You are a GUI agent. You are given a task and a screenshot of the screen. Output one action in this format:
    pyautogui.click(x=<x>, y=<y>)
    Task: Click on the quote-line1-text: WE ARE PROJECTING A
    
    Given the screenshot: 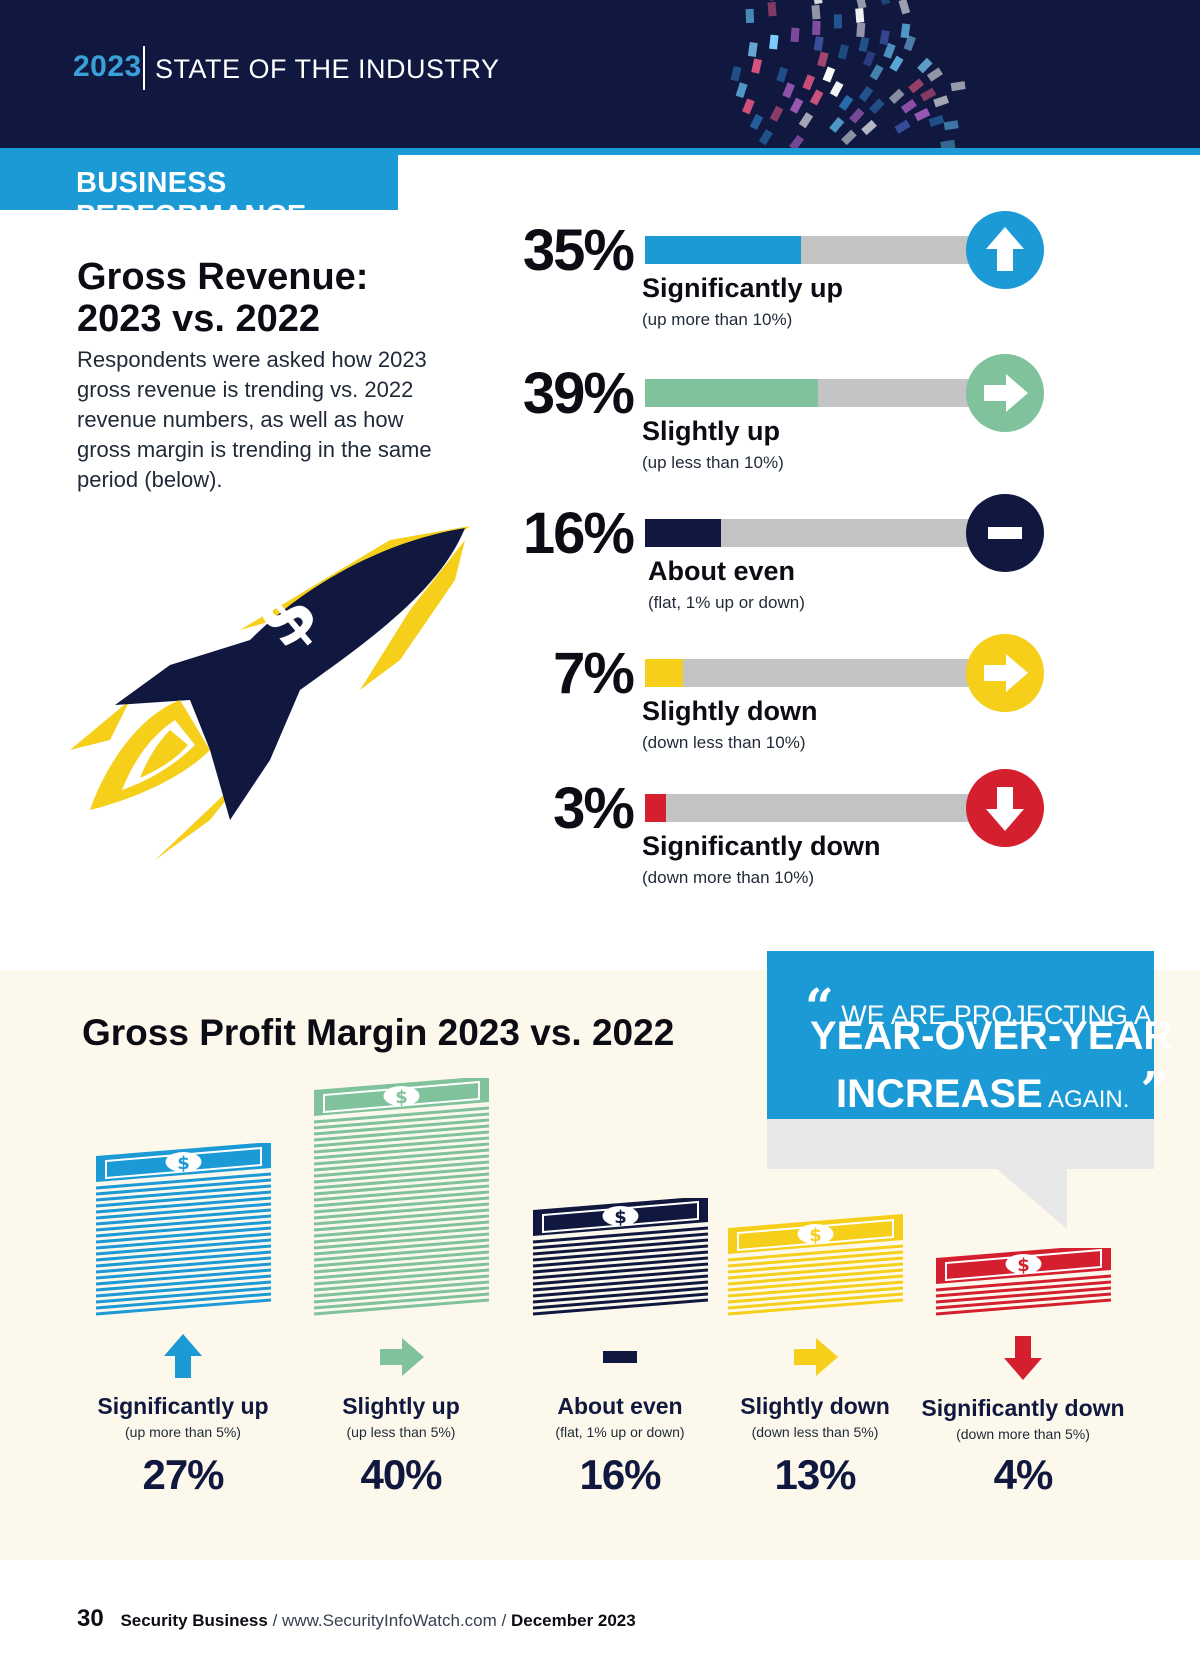 What is the action you would take?
    pyautogui.click(x=996, y=1015)
    